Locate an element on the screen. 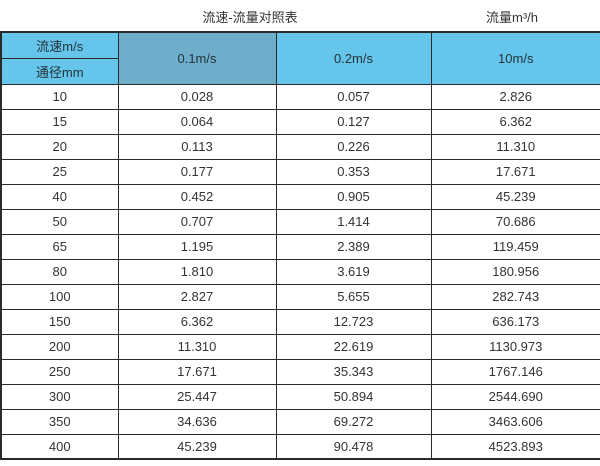  header-col-0-2ms: 0.2m/s is located at coordinates (353, 58).